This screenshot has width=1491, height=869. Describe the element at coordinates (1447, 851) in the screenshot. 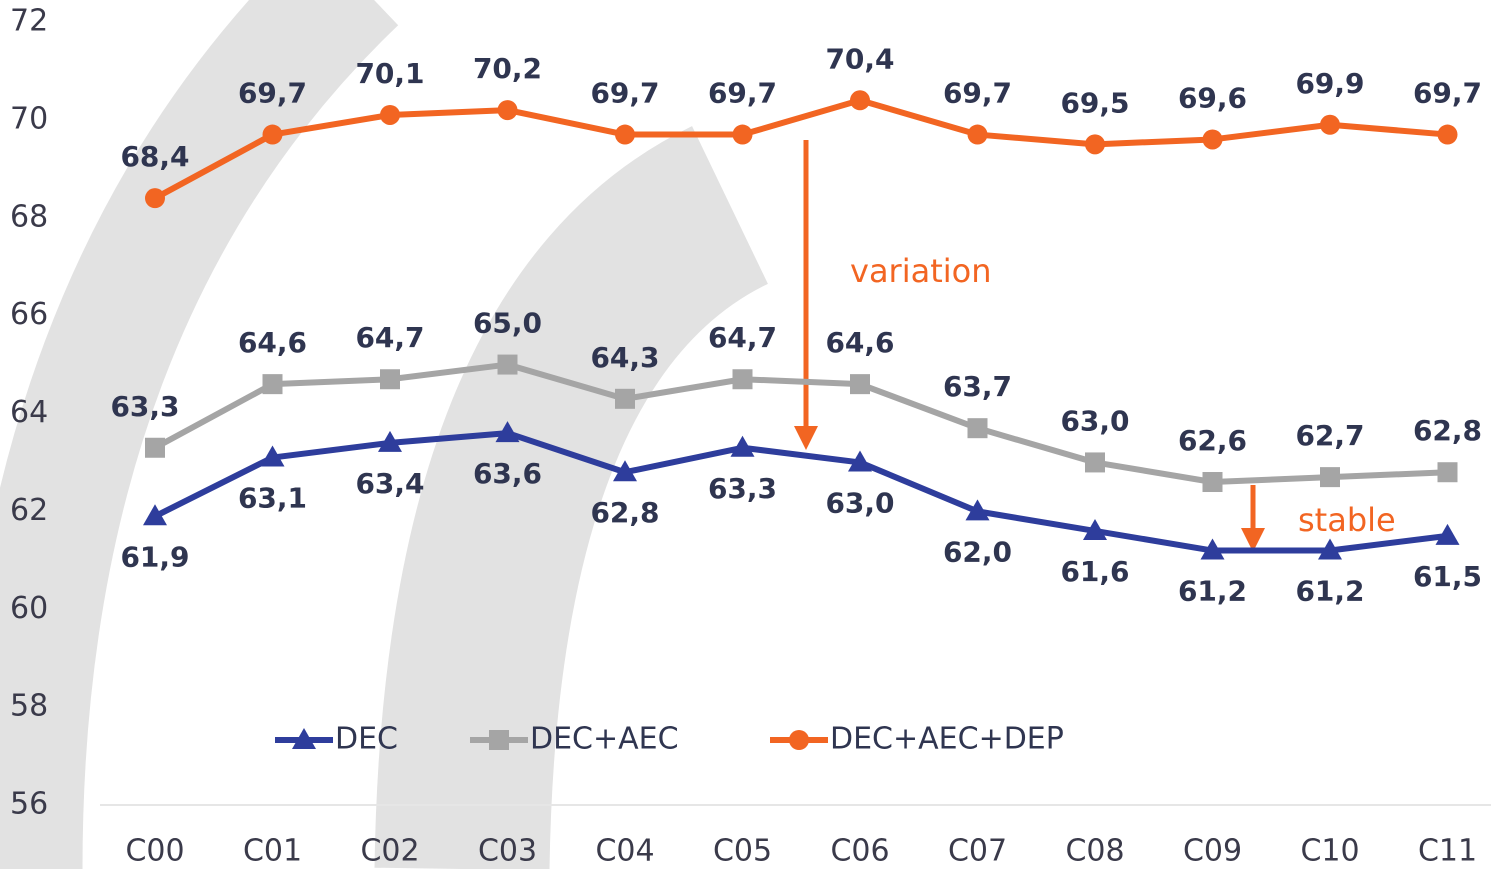

I see `x-tick-label: C11` at that location.